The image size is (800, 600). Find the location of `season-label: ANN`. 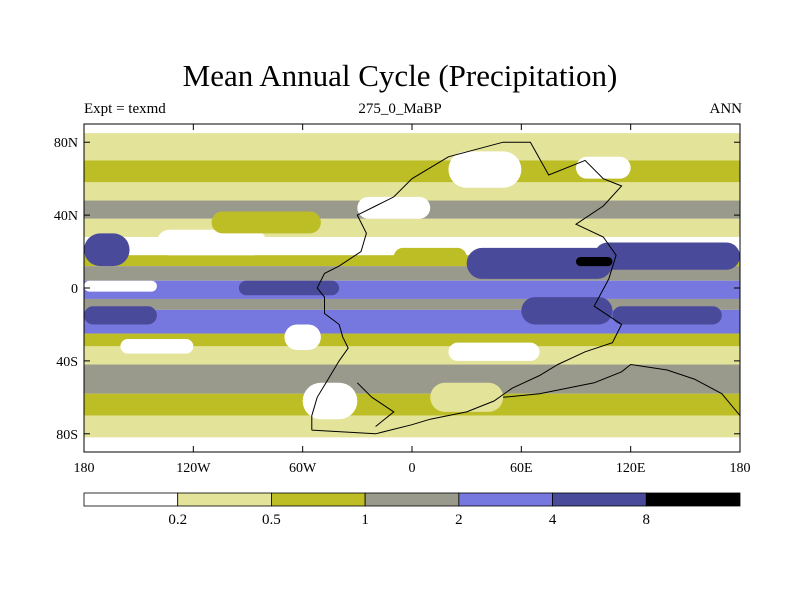

season-label: ANN is located at coordinates (726, 109).